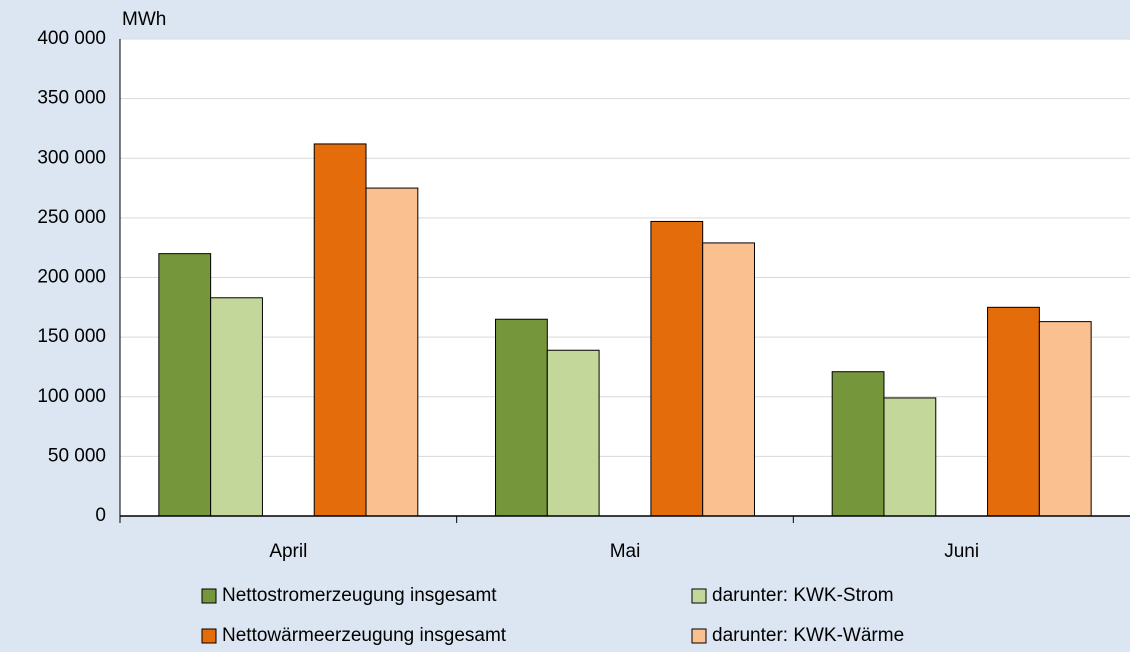 This screenshot has width=1130, height=652. Describe the element at coordinates (359, 595) in the screenshot. I see `legend-label: Nettostromerzeugung insgesamt` at that location.